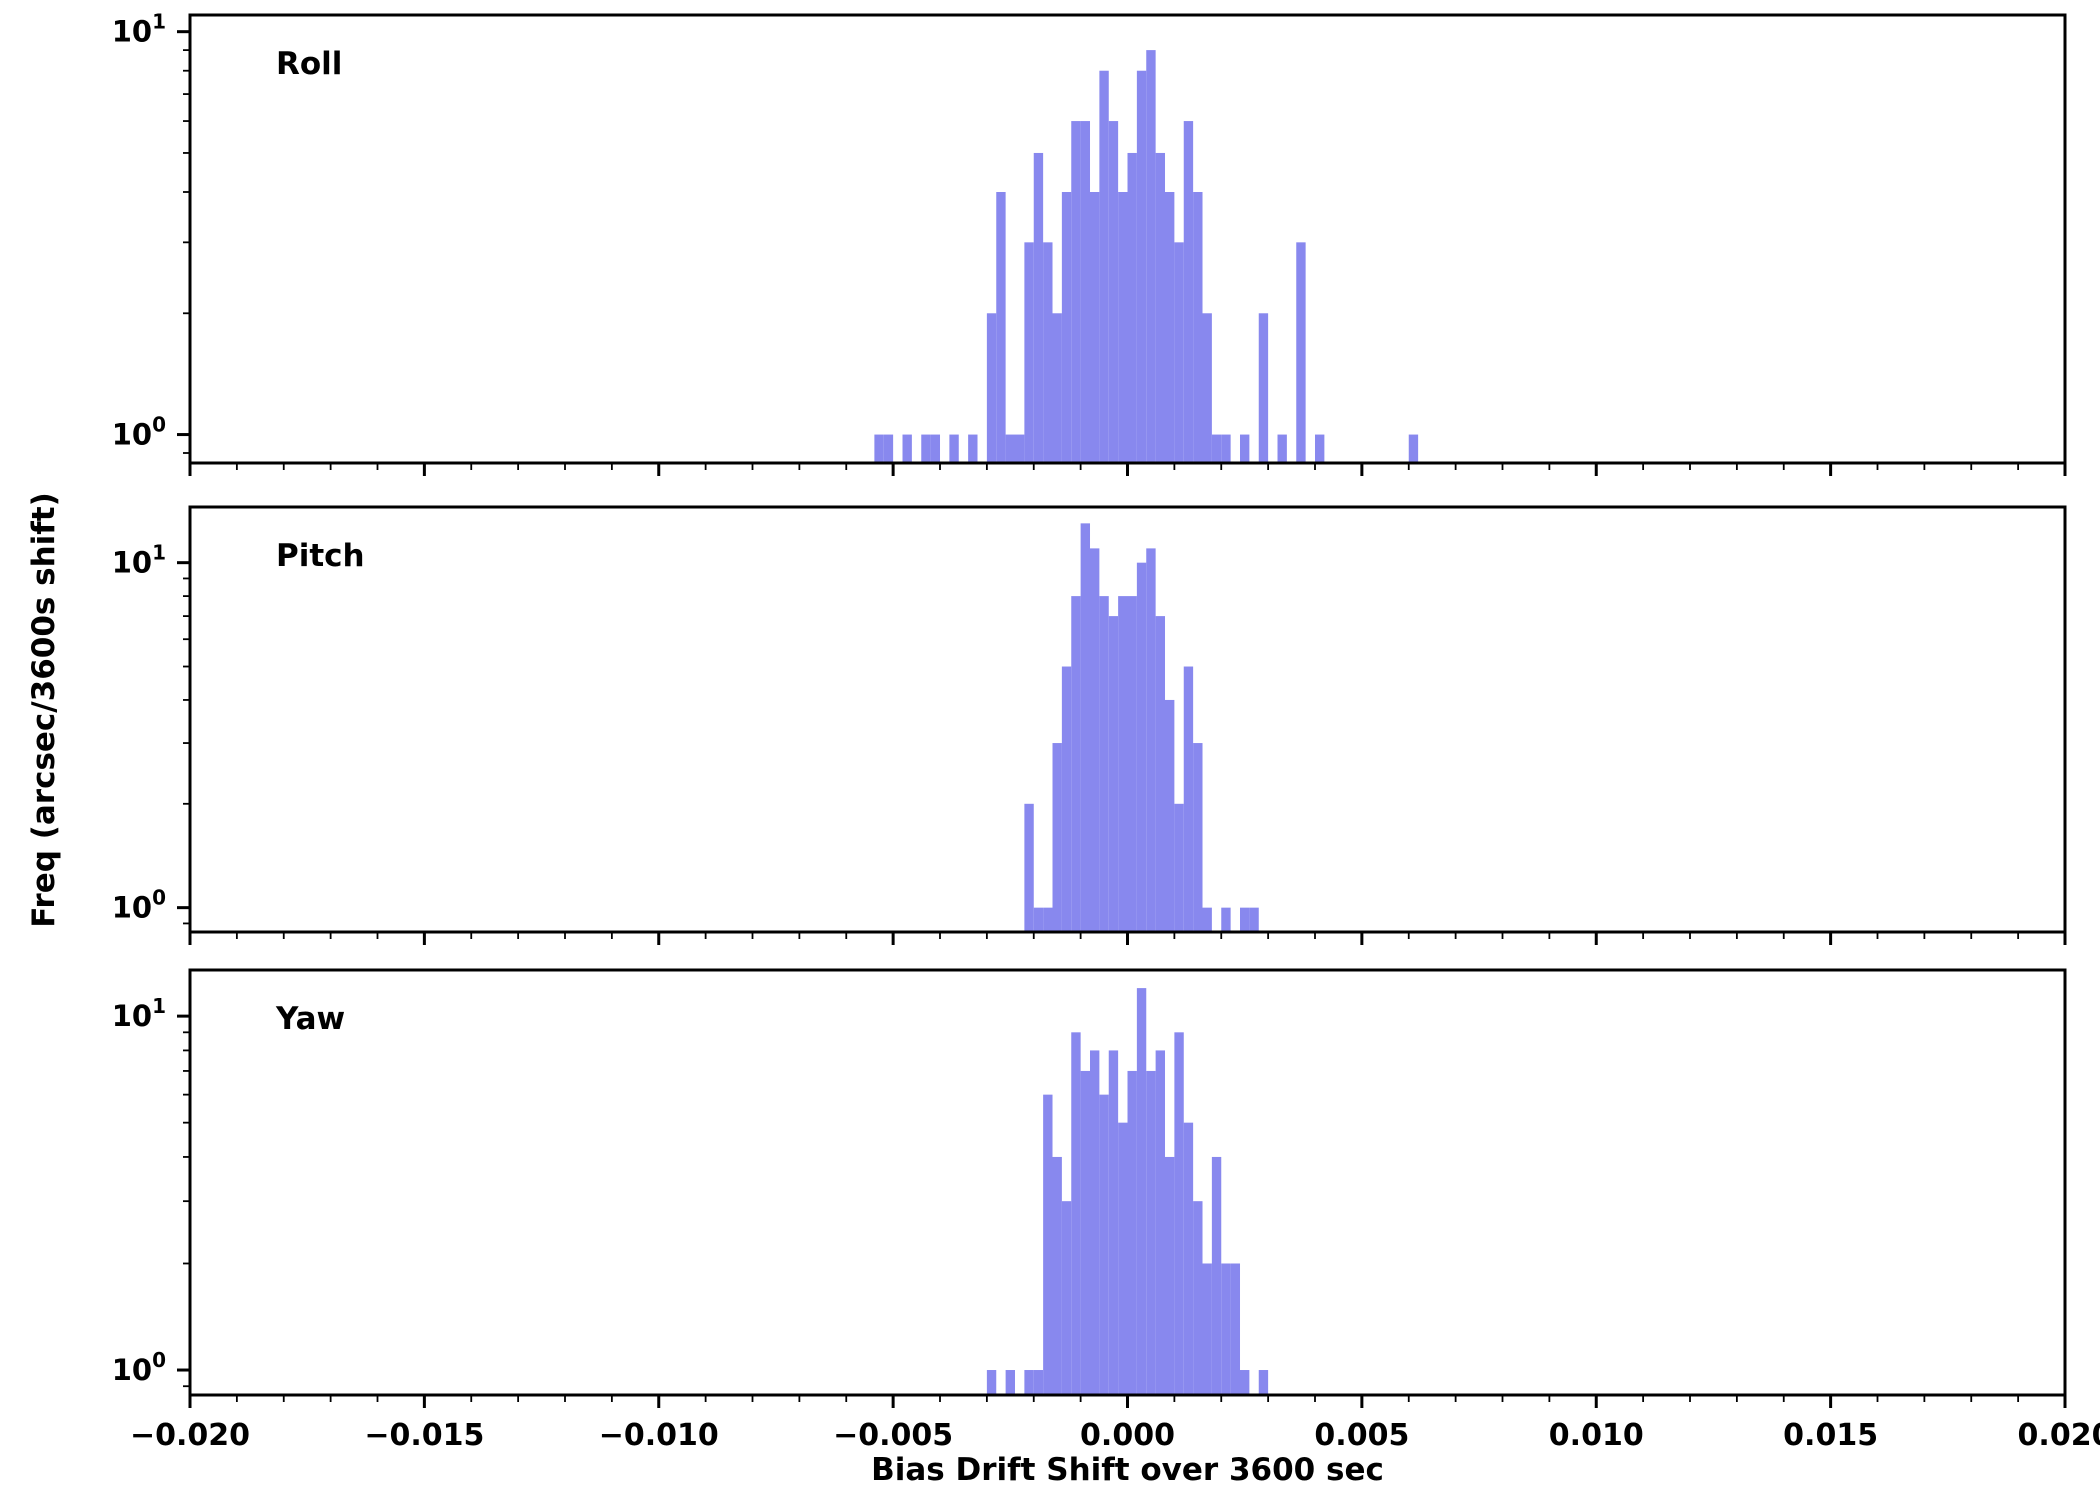 The height and width of the screenshot is (1500, 2100). What do you see at coordinates (320, 556) in the screenshot?
I see `panel-title-pitch: Pitch` at bounding box center [320, 556].